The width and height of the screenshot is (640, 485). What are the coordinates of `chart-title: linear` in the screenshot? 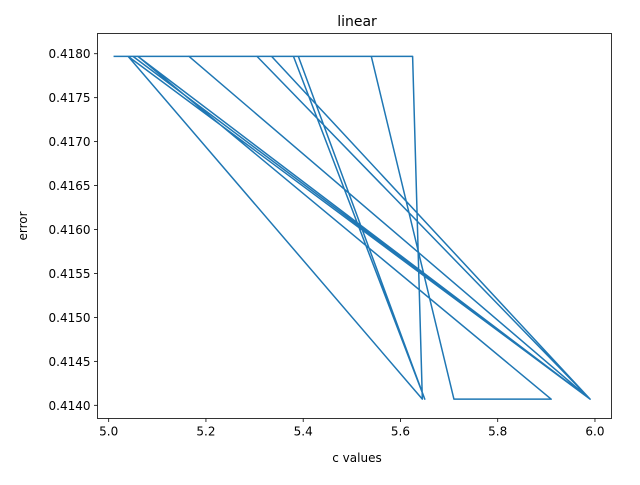 It's located at (357, 22).